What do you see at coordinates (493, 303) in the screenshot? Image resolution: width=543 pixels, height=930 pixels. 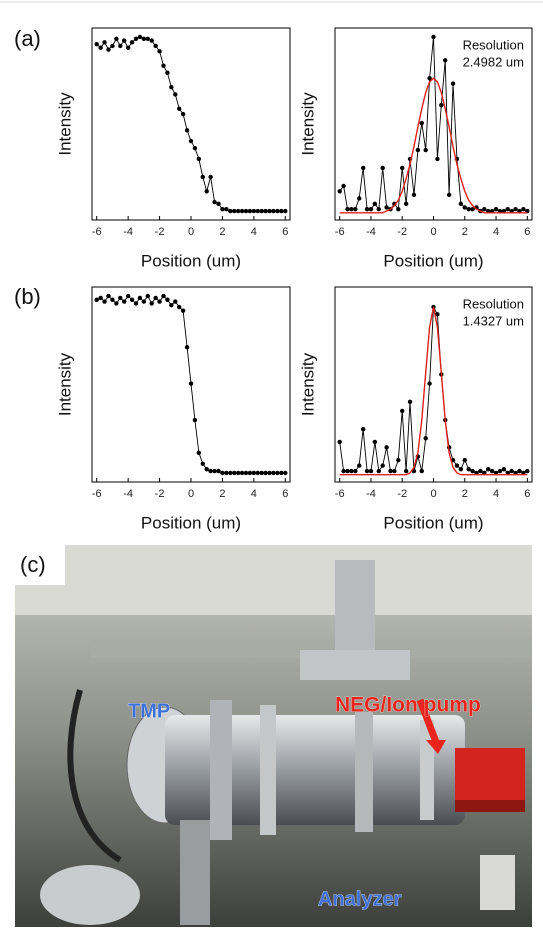 I see `annotation: Resolution` at bounding box center [493, 303].